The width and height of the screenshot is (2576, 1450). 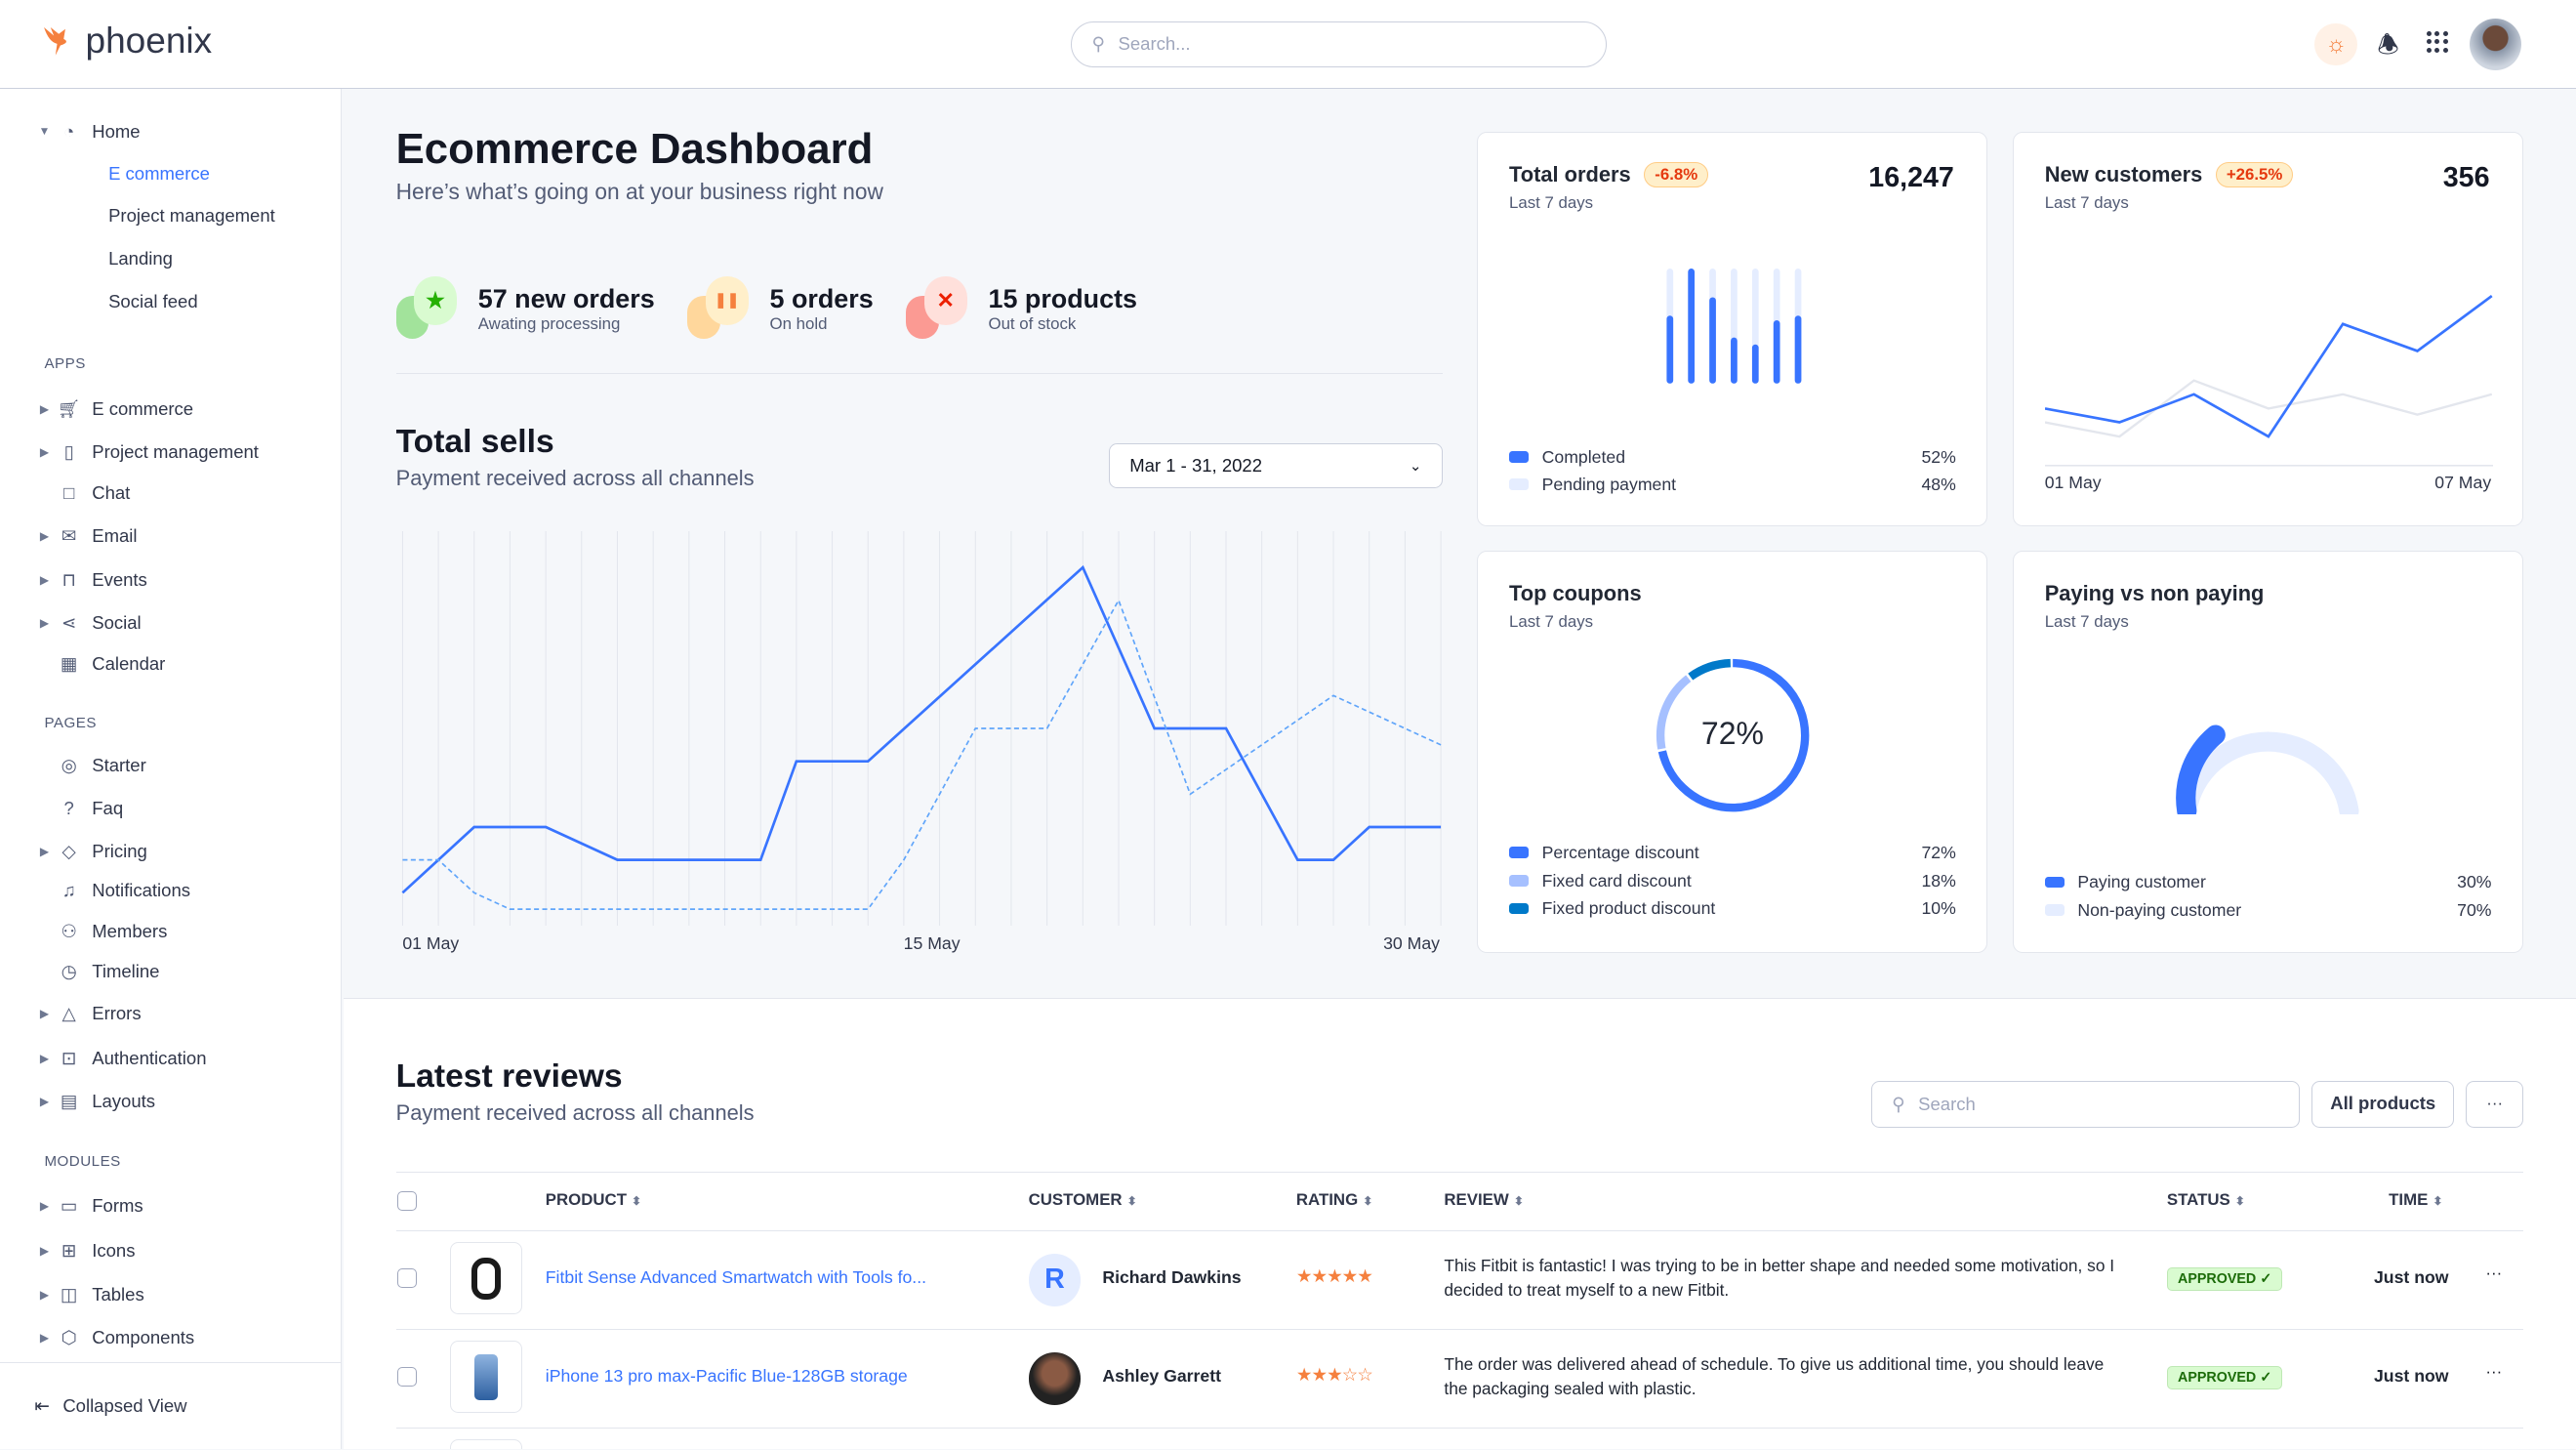 I want to click on donut-slice, so click(x=1733, y=735).